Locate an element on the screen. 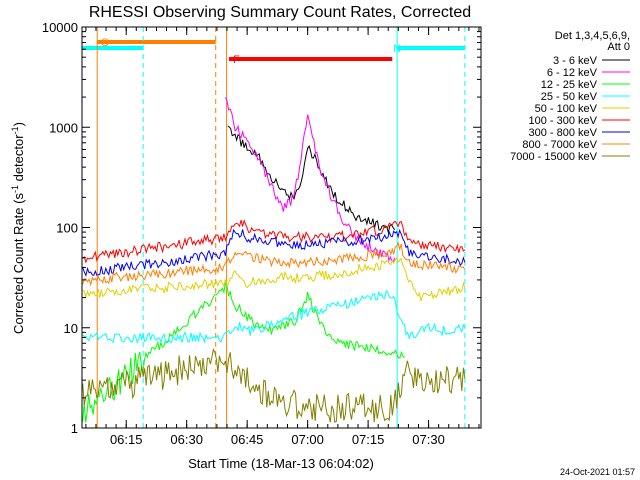  x-tick-label-2: 06:45 is located at coordinates (247, 439).